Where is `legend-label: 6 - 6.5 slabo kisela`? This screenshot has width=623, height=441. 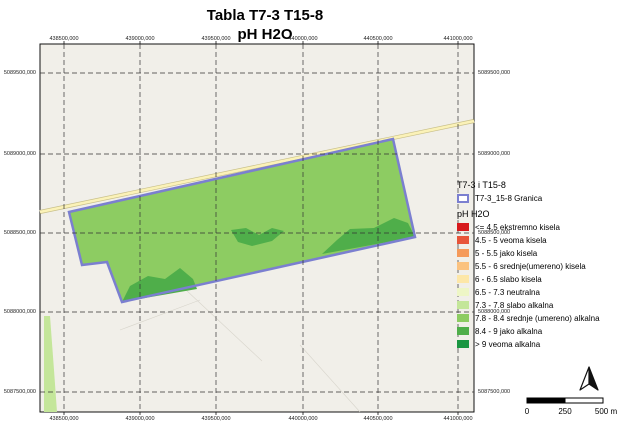
legend-label: 6 - 6.5 slabo kisela is located at coordinates (508, 279).